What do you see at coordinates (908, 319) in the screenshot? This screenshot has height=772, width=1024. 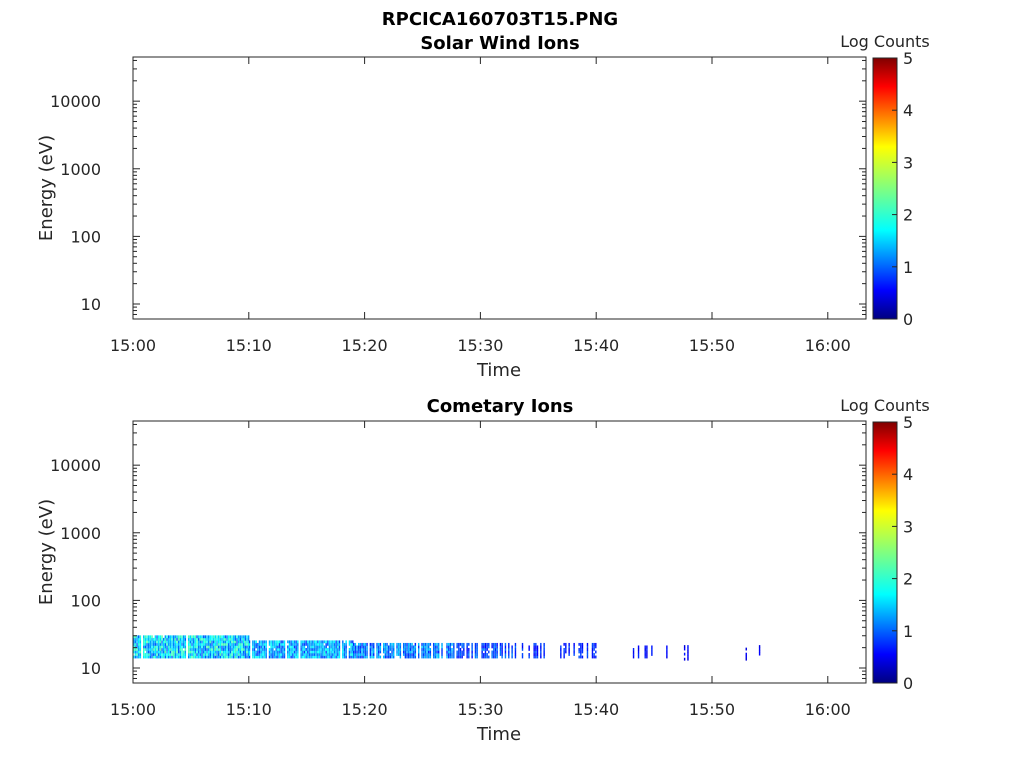 I see `colorbar-tick-label: 0` at bounding box center [908, 319].